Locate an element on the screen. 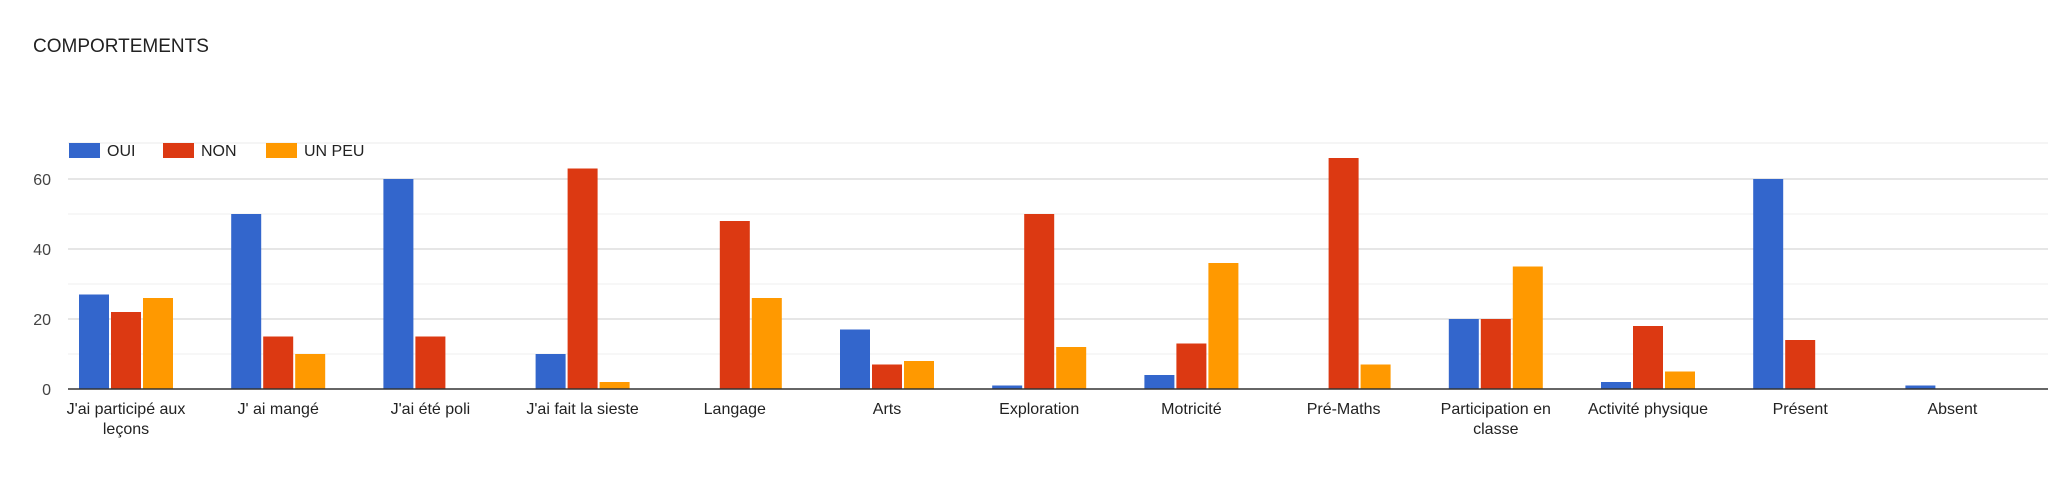 The height and width of the screenshot is (490, 2048). x-tick-label: Présent is located at coordinates (1801, 409).